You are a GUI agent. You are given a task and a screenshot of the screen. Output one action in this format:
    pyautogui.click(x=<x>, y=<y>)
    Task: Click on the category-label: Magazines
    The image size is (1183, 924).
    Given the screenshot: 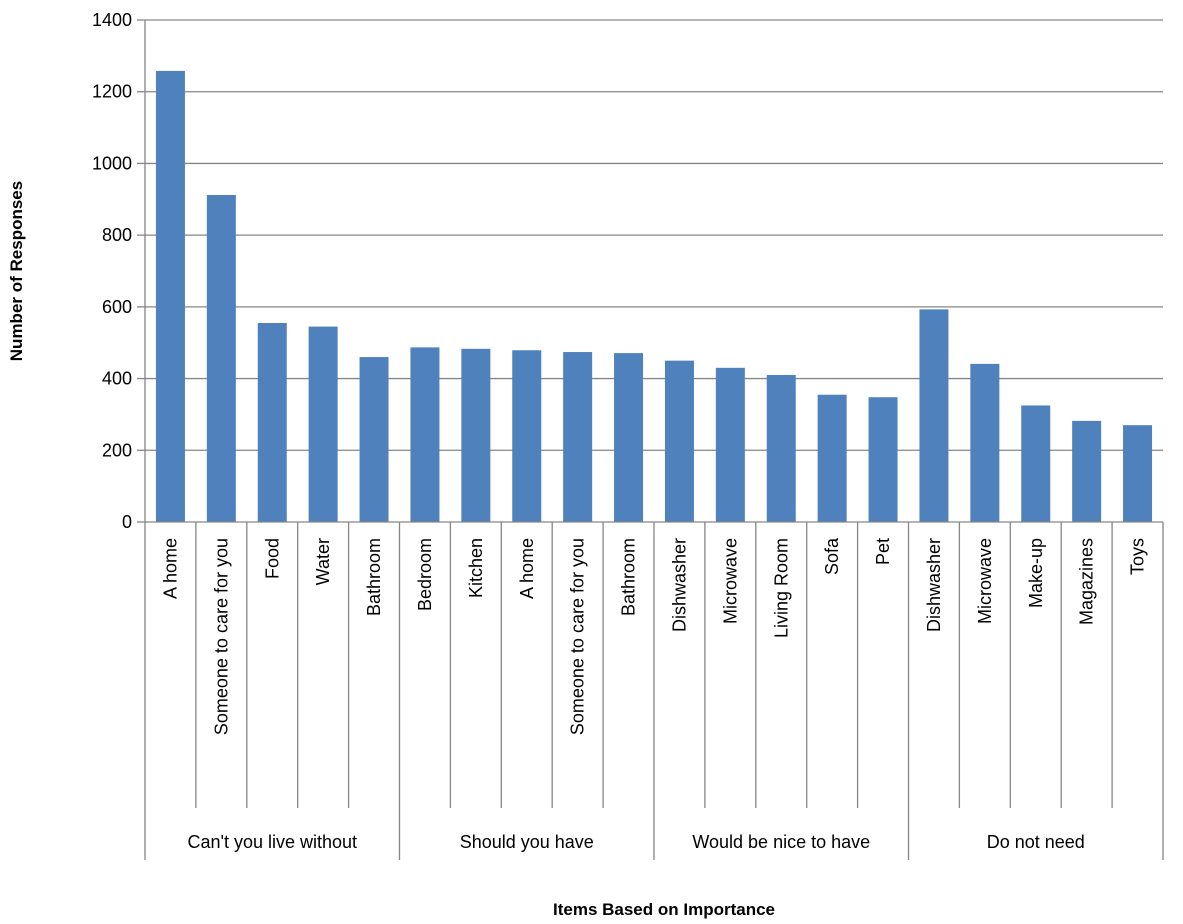 What is the action you would take?
    pyautogui.click(x=1087, y=581)
    